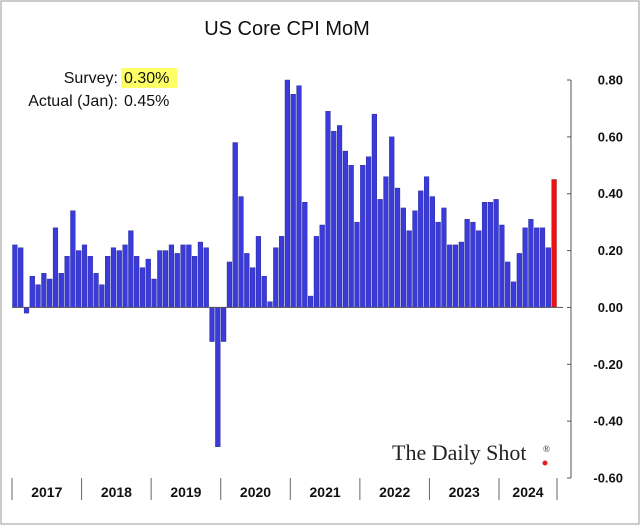  I want to click on x-axis: 2017 2018 2019 2020 2021 2022 2023 2024, so click(284, 489).